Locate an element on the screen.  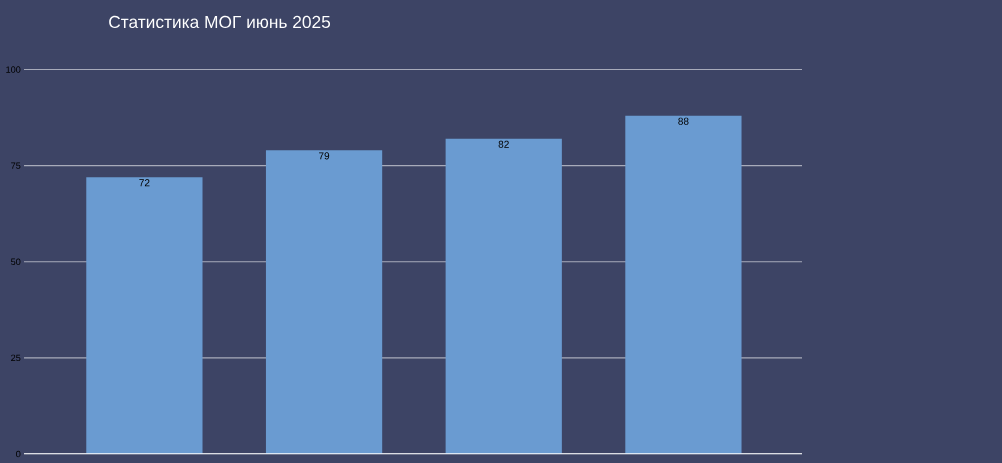
y-tick-label: 0 is located at coordinates (18, 454).